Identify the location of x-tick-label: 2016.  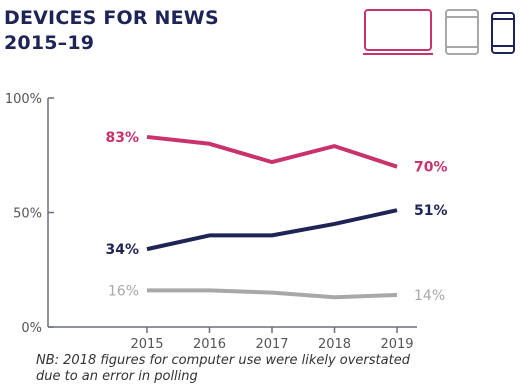
(209, 344).